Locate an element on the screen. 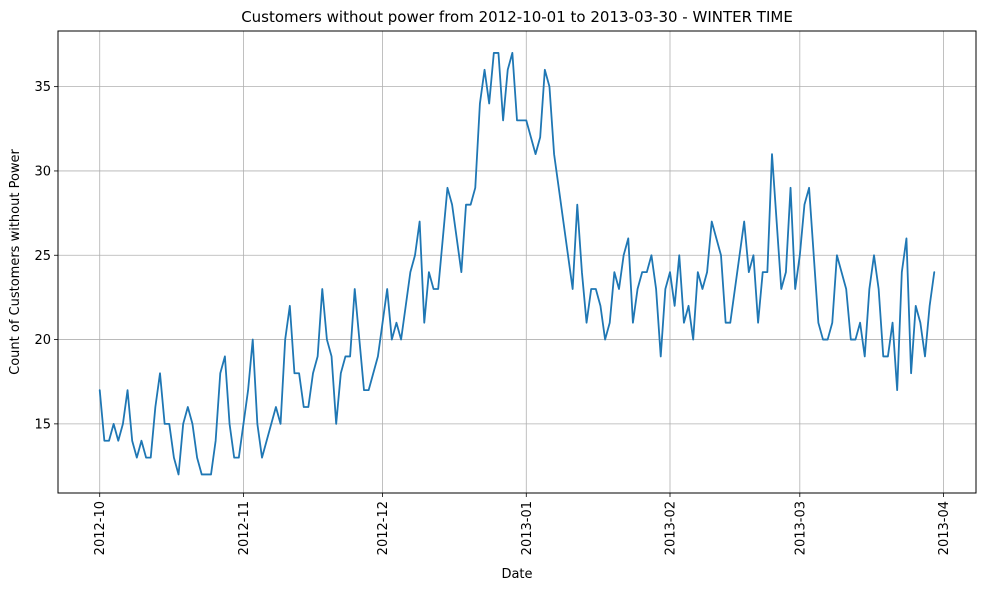 The width and height of the screenshot is (989, 590). y-axis: 15 20 25 30 35 is located at coordinates (46, 256).